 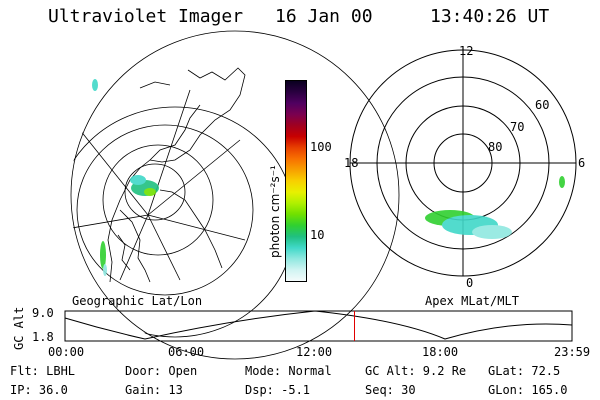 What do you see at coordinates (146, 16) in the screenshot?
I see `header-title: Ultraviolet Imager` at bounding box center [146, 16].